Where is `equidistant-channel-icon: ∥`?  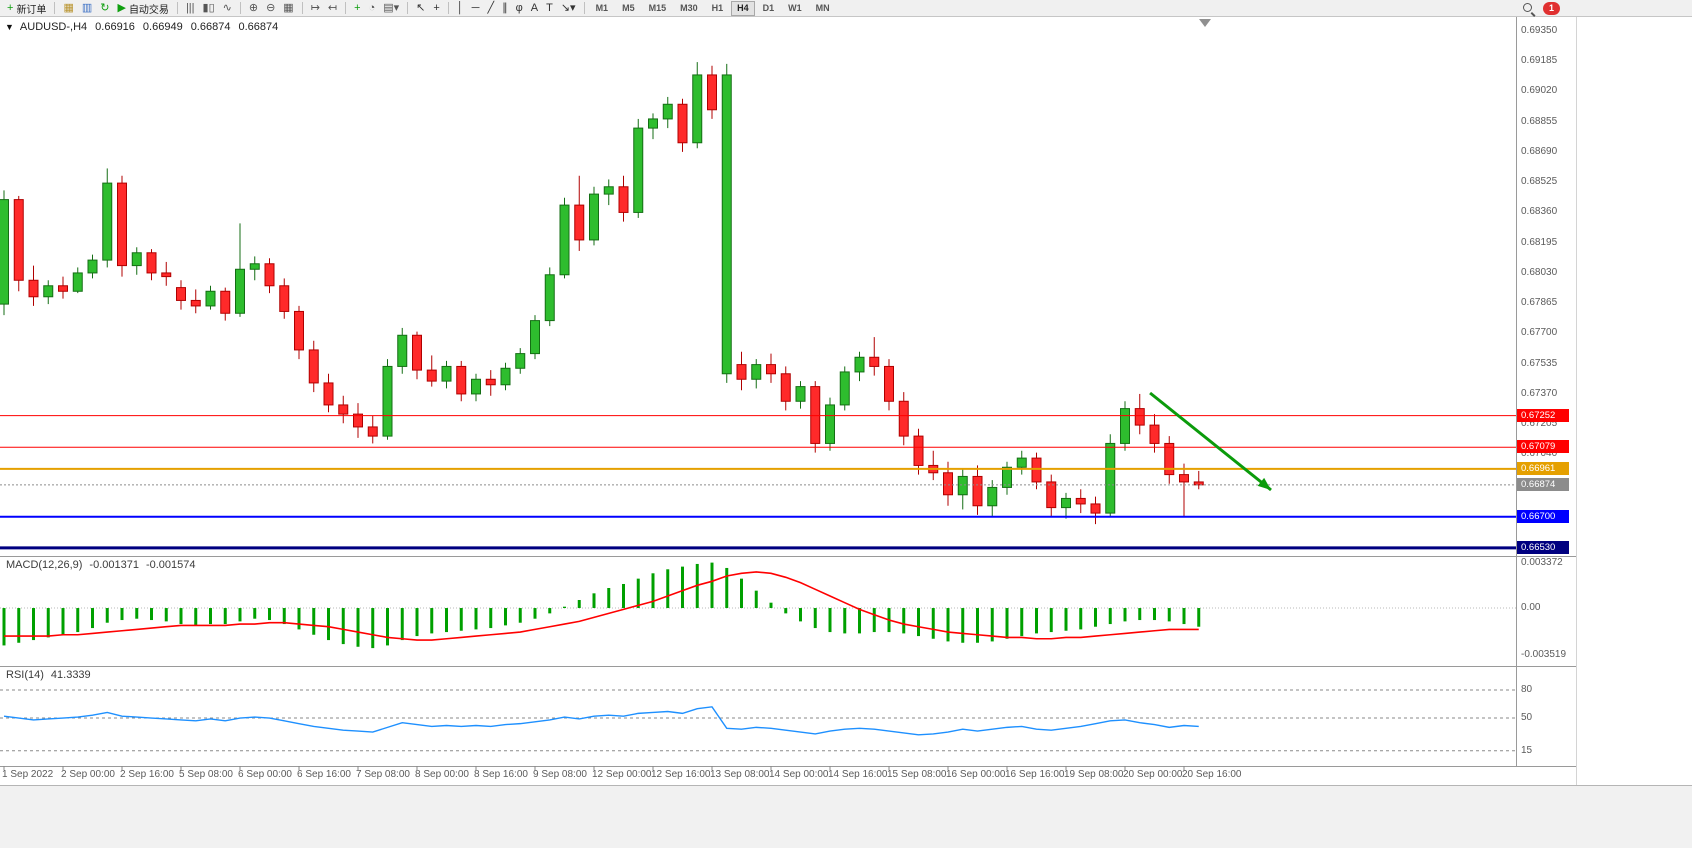
equidistant-channel-icon: ∥ is located at coordinates (505, 8).